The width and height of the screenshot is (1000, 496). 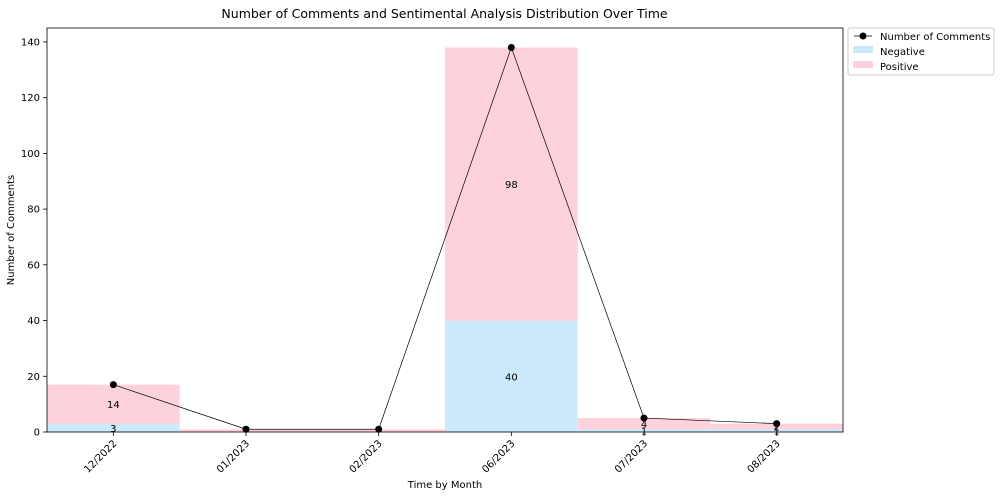 I want to click on legend: Number of Comments Negative Positive, so click(x=921, y=51).